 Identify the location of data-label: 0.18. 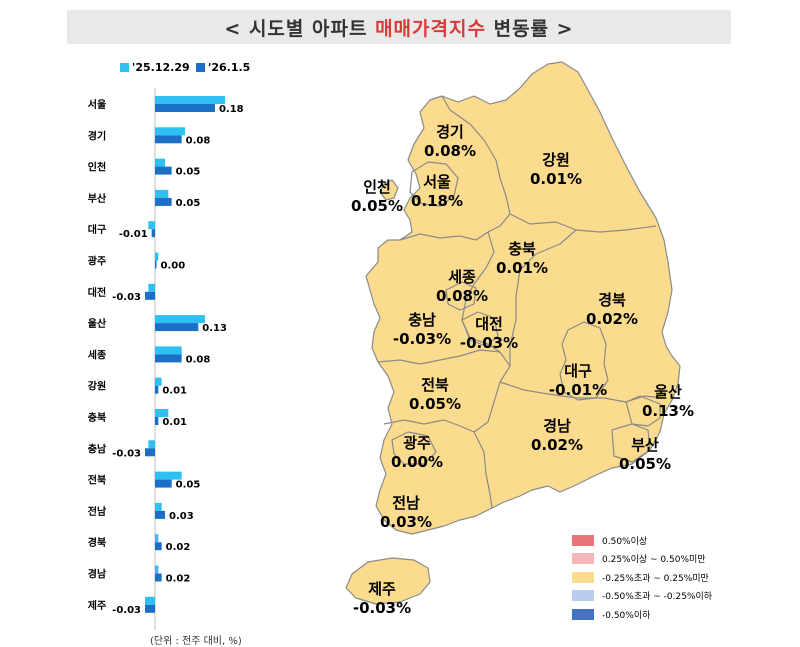
(231, 109).